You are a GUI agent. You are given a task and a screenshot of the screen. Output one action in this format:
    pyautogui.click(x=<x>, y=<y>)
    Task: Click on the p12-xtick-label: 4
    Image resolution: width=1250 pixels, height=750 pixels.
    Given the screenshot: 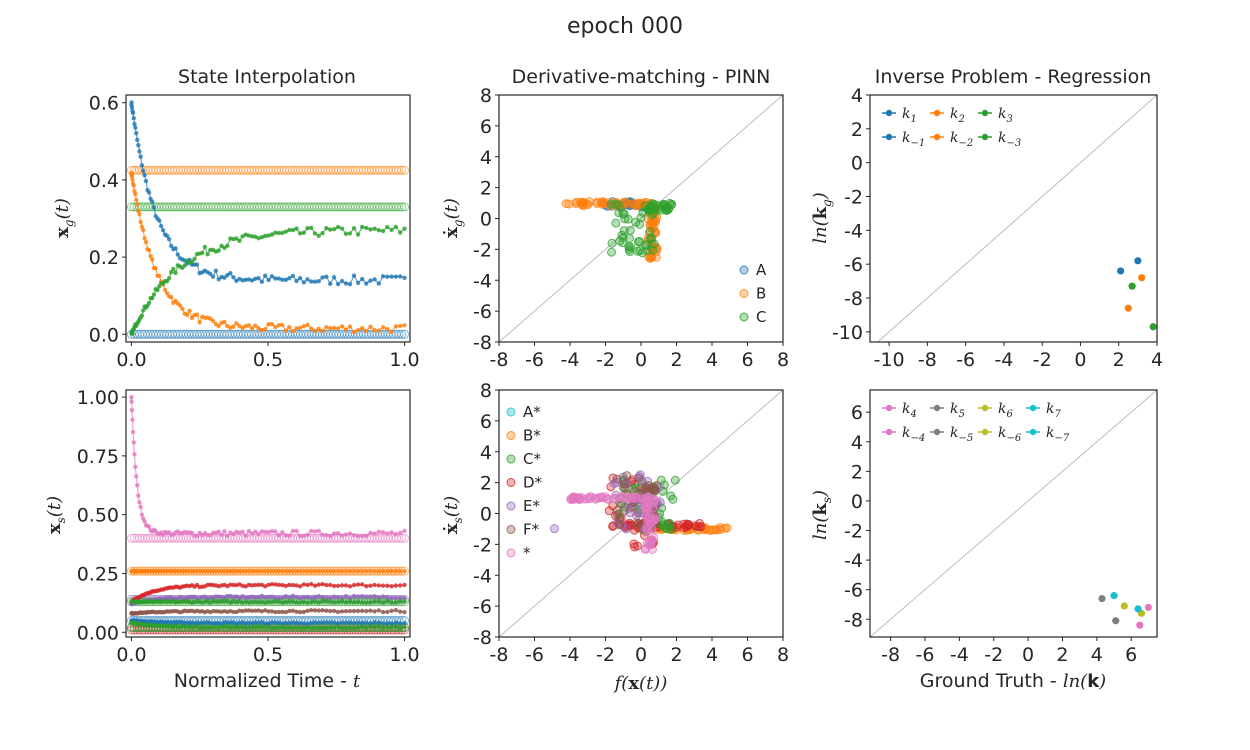 What is the action you would take?
    pyautogui.click(x=712, y=360)
    